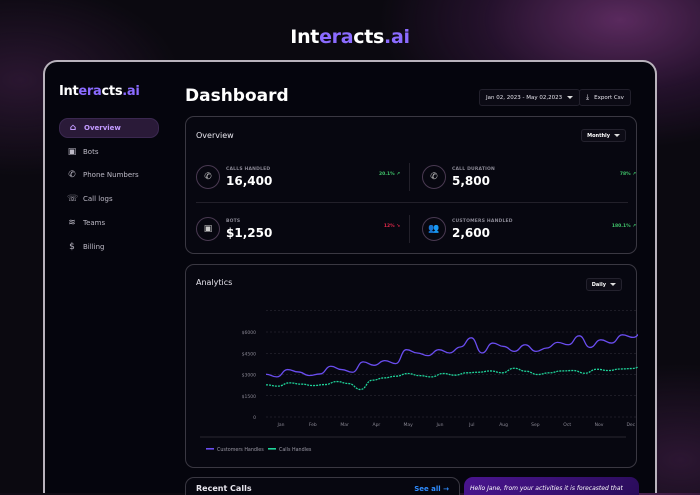  What do you see at coordinates (535, 425) in the screenshot?
I see `x-tick-label: Sep` at bounding box center [535, 425].